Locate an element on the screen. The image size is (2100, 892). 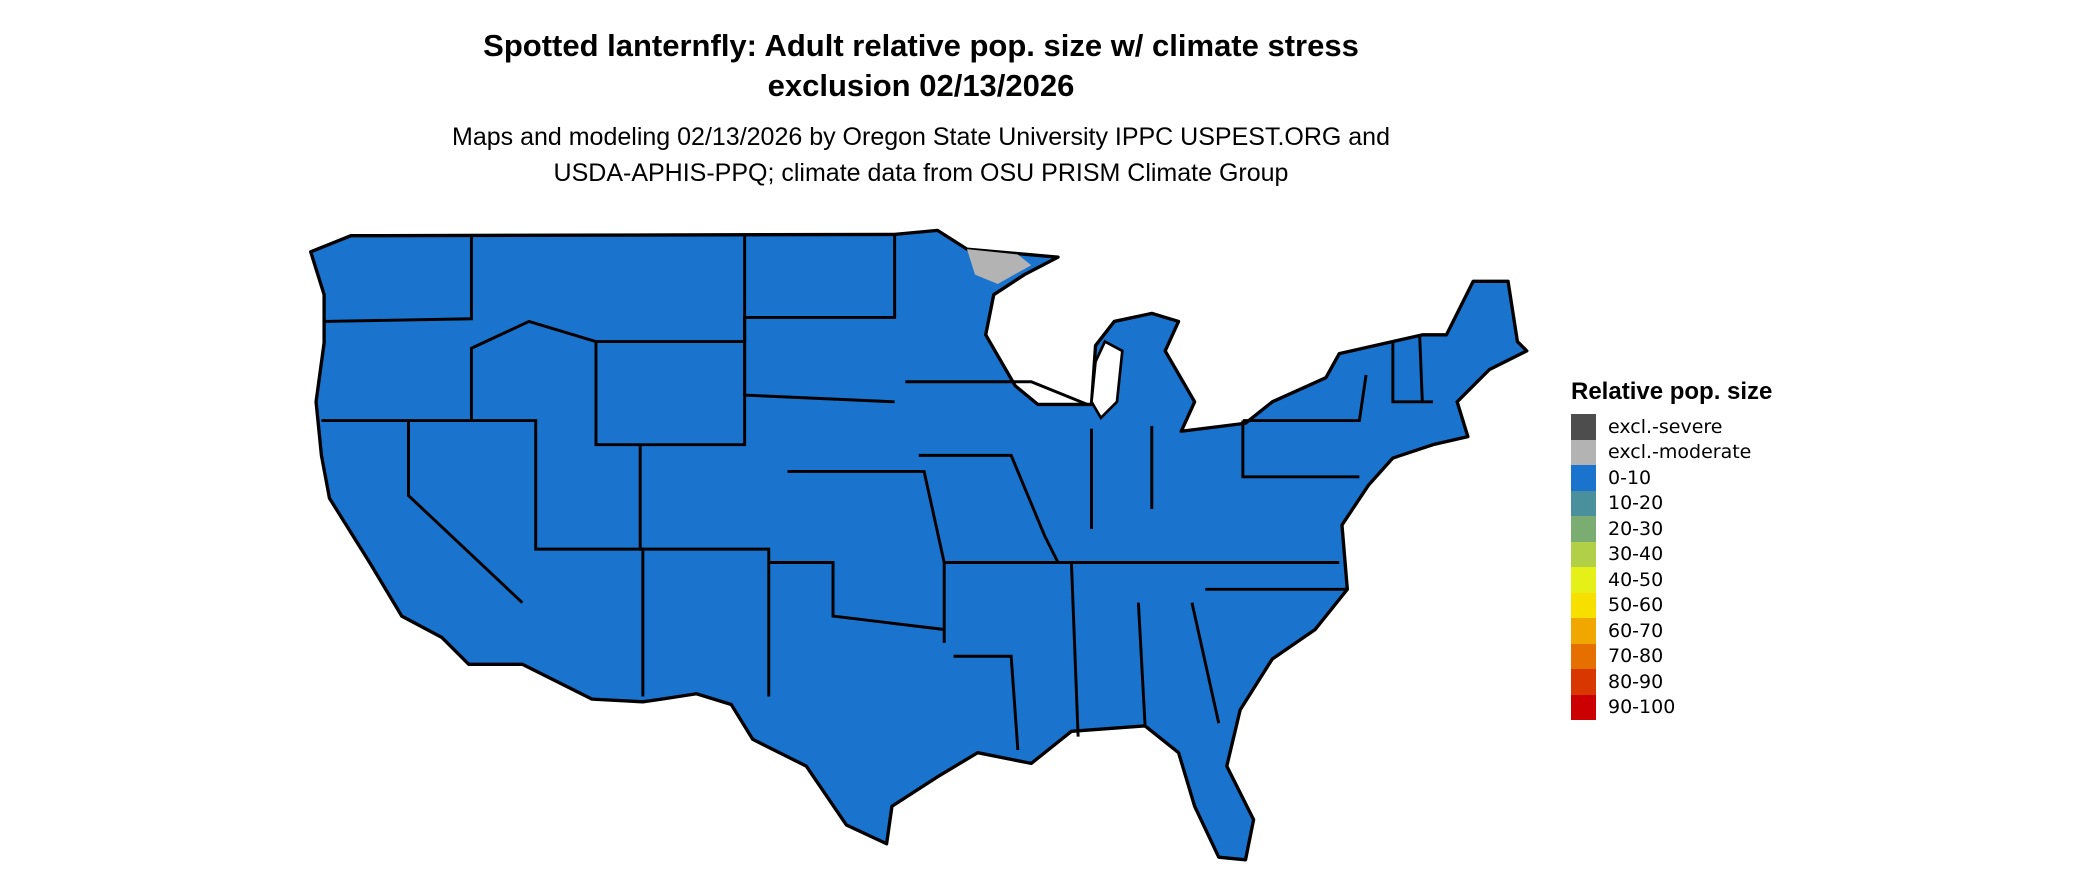
legend-item: 60-70 is located at coordinates (1671, 631).